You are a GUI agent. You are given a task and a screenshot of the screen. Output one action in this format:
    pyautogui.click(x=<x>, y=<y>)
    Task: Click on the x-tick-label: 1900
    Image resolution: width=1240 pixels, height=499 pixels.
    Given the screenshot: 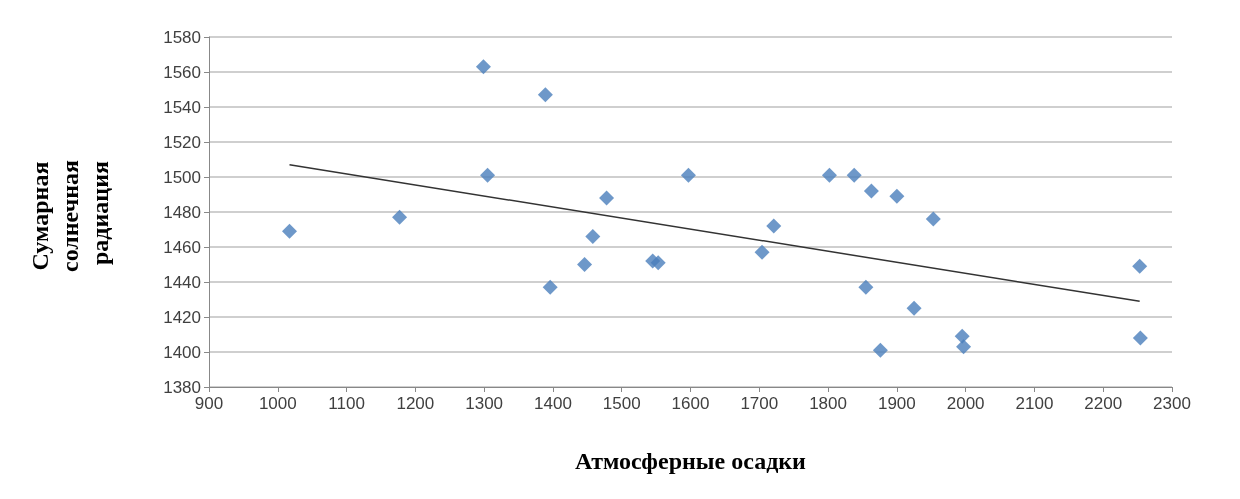 What is the action you would take?
    pyautogui.click(x=896, y=403)
    